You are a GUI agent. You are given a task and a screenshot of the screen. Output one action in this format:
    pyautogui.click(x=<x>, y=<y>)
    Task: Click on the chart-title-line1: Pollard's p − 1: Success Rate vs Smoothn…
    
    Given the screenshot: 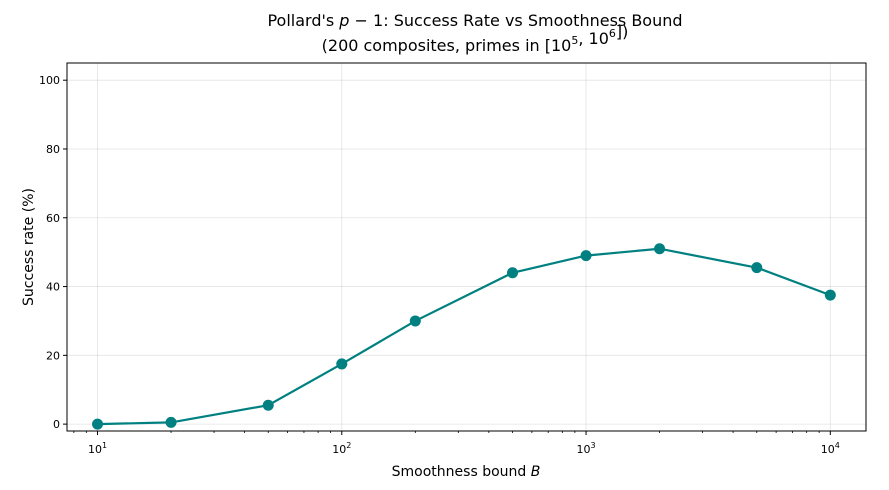 What is the action you would take?
    pyautogui.click(x=474, y=20)
    